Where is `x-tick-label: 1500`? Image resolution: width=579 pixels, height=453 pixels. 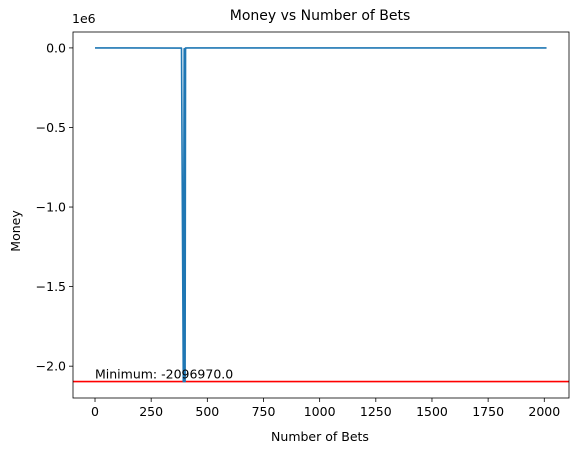
x-tick-label: 1500 is located at coordinates (432, 411).